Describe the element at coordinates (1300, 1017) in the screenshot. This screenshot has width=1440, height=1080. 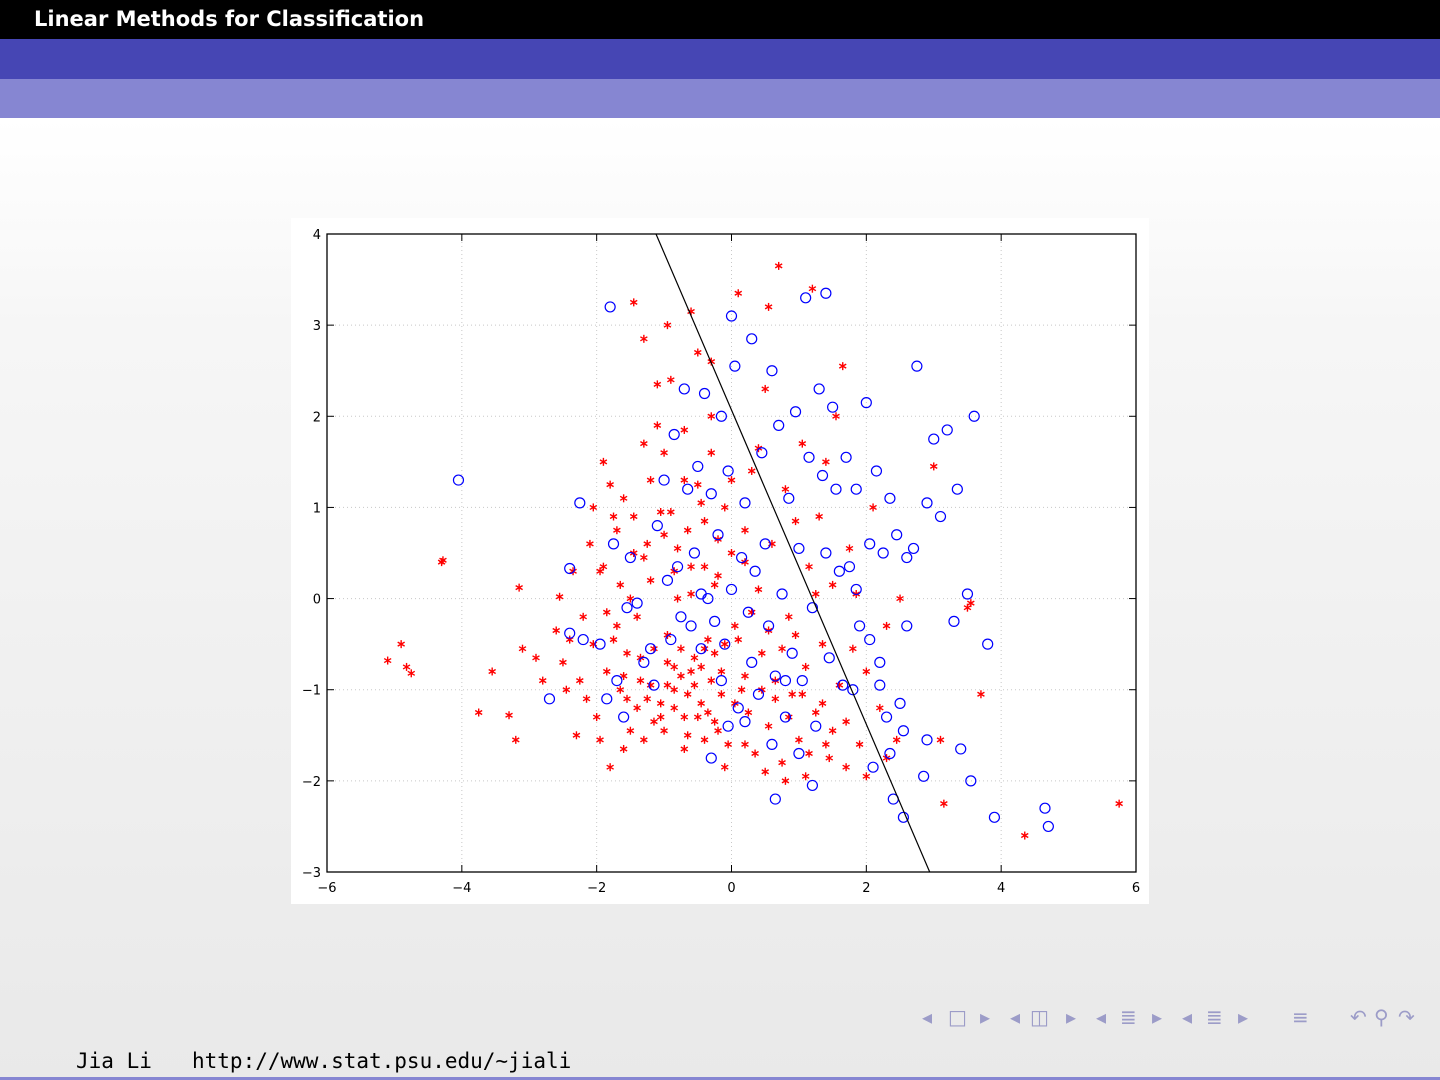
I see `align-icon: ≡` at that location.